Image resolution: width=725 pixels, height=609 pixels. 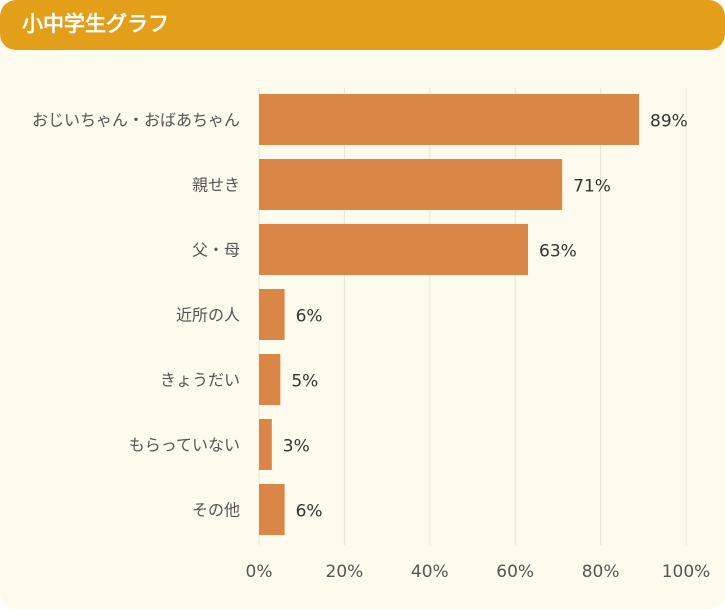 I want to click on x-tick-label: 80%, so click(x=601, y=572).